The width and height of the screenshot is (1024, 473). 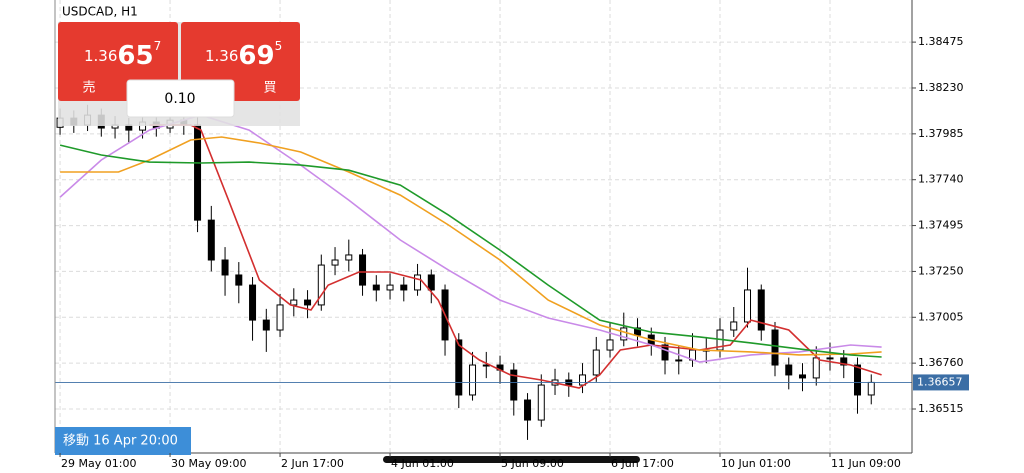 I want to click on x-tick-label: 10 Jun 01:00, so click(x=756, y=463).